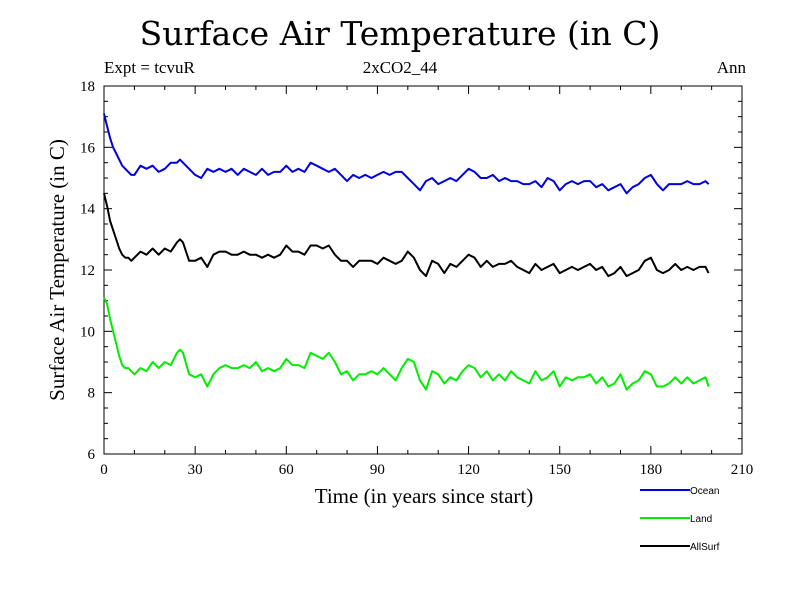 This screenshot has height=600, width=800. I want to click on x-tick-label: 90, so click(377, 470).